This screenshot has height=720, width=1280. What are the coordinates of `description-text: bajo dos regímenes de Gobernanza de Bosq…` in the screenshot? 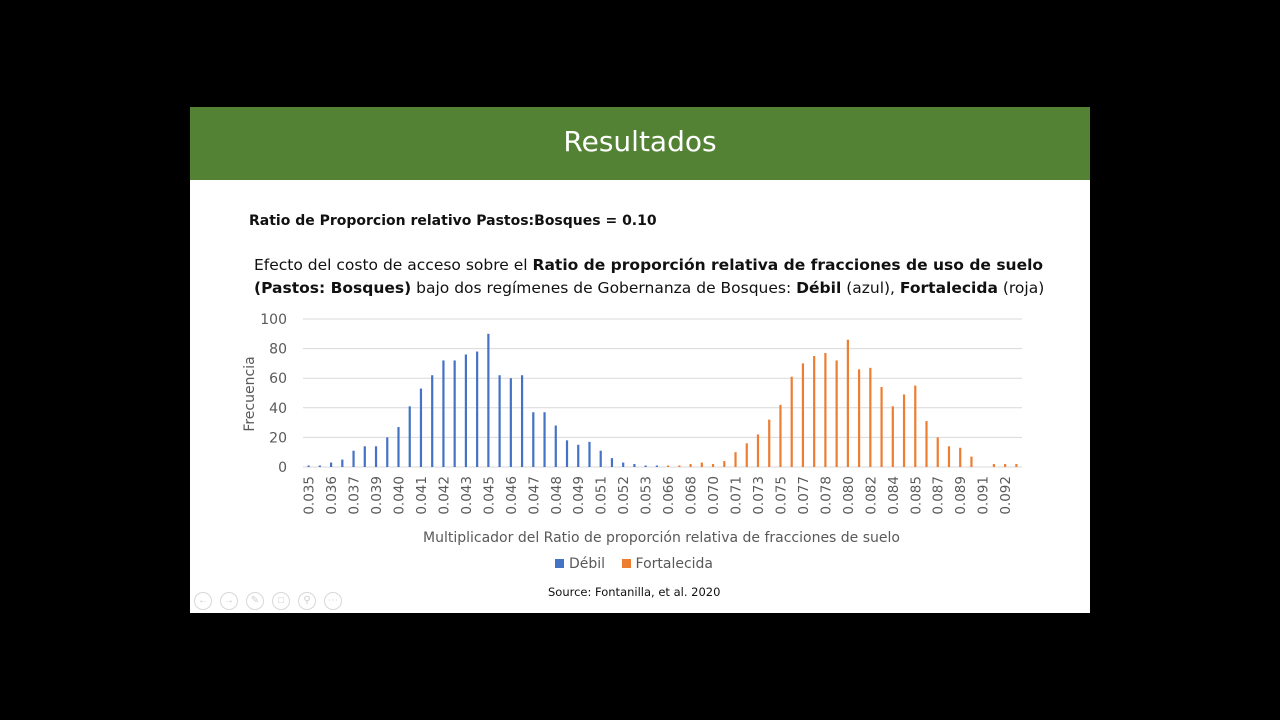 It's located at (604, 288).